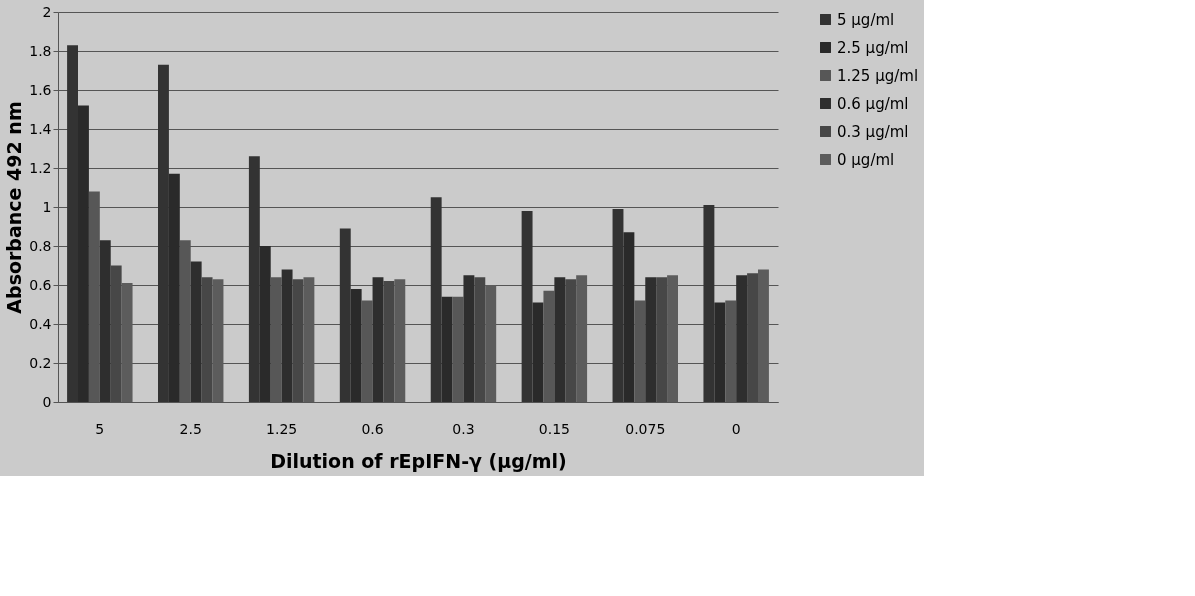 The width and height of the screenshot is (1195, 596). I want to click on x-tick-label: 0.15, so click(554, 428).